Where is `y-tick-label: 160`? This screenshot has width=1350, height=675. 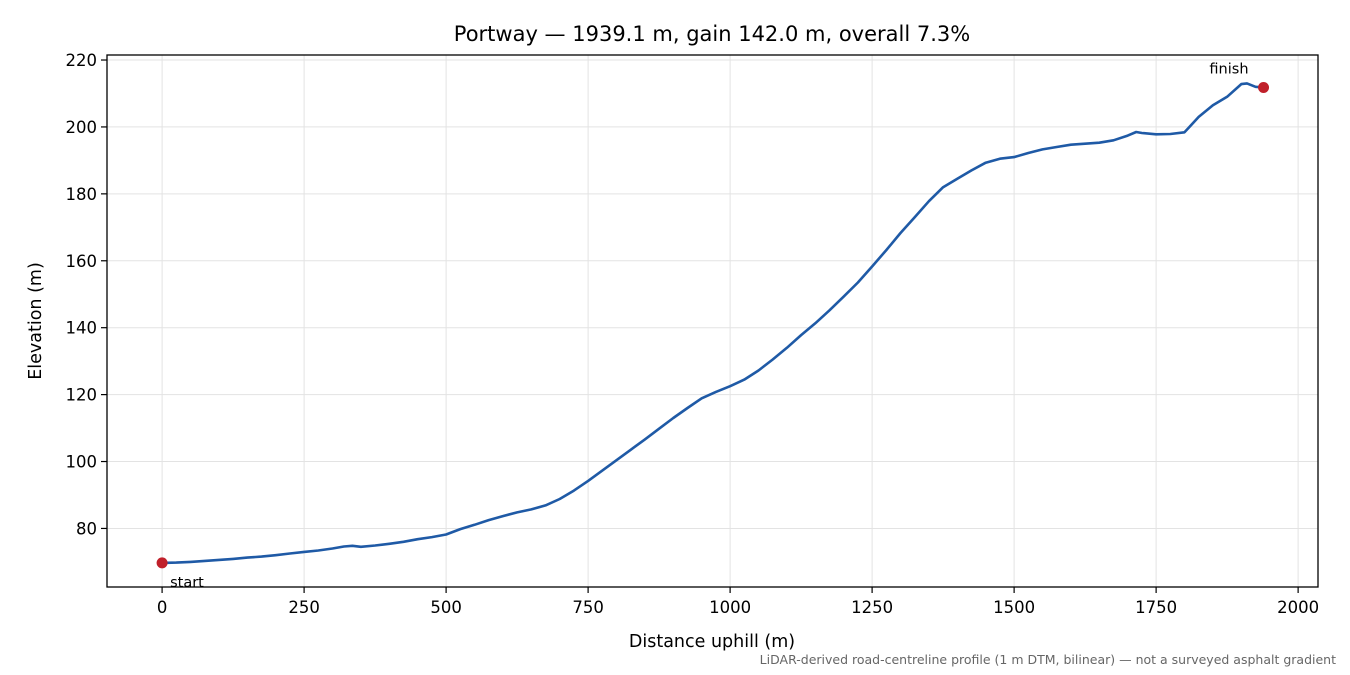 y-tick-label: 160 is located at coordinates (82, 261).